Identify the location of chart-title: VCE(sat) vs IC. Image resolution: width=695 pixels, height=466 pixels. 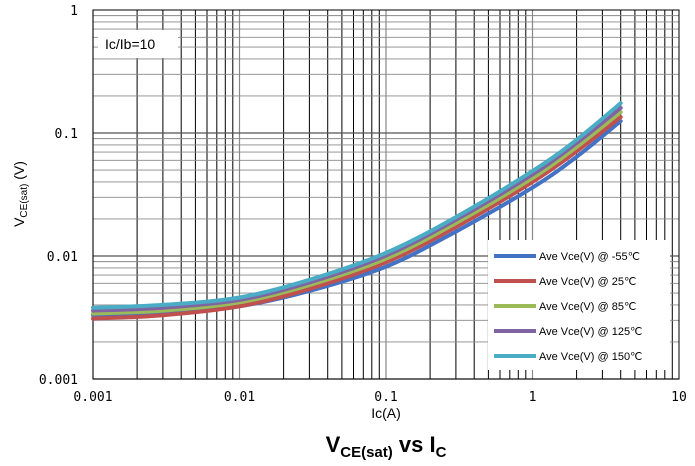
(386, 446).